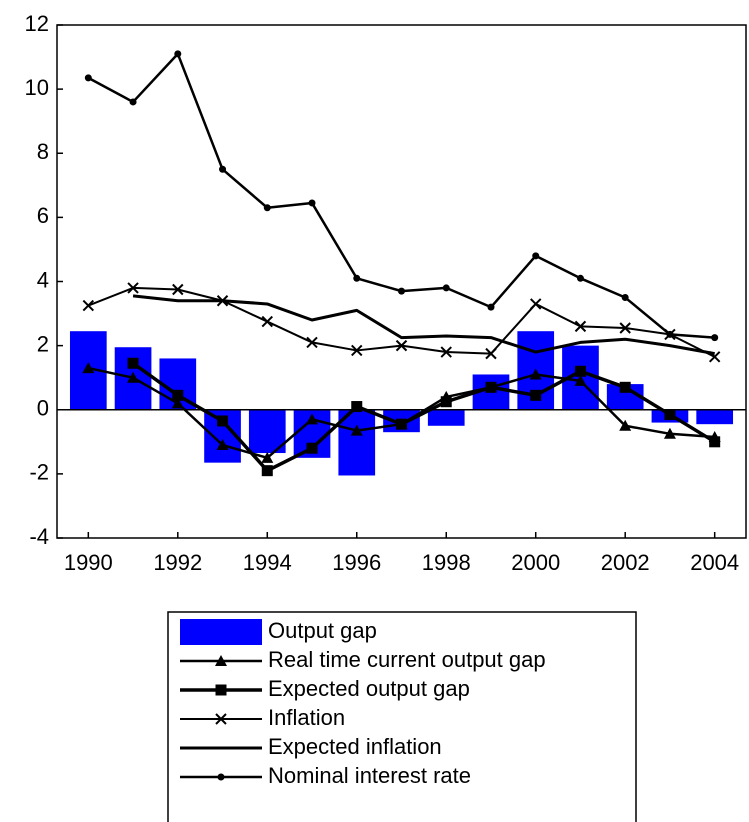  Describe the element at coordinates (446, 562) in the screenshot. I see `x-tick-label: 1998` at that location.